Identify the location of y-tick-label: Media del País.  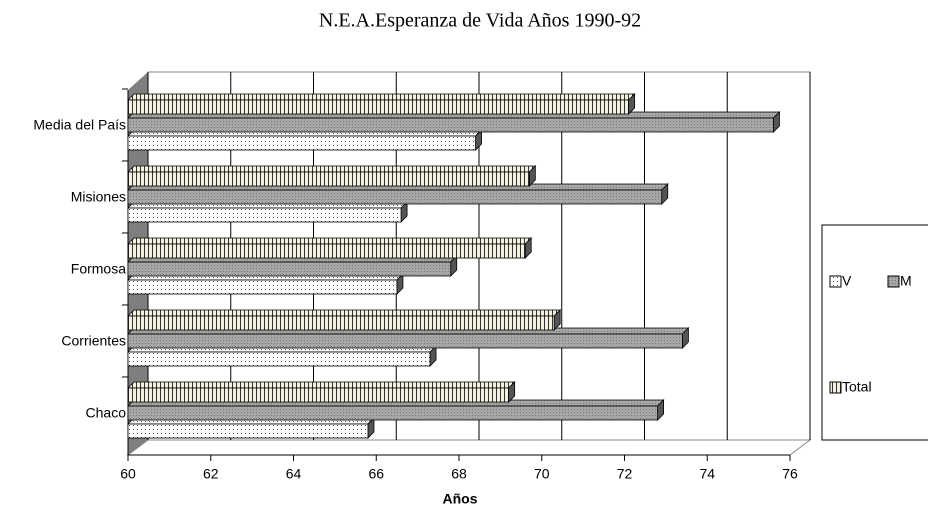
(79, 125).